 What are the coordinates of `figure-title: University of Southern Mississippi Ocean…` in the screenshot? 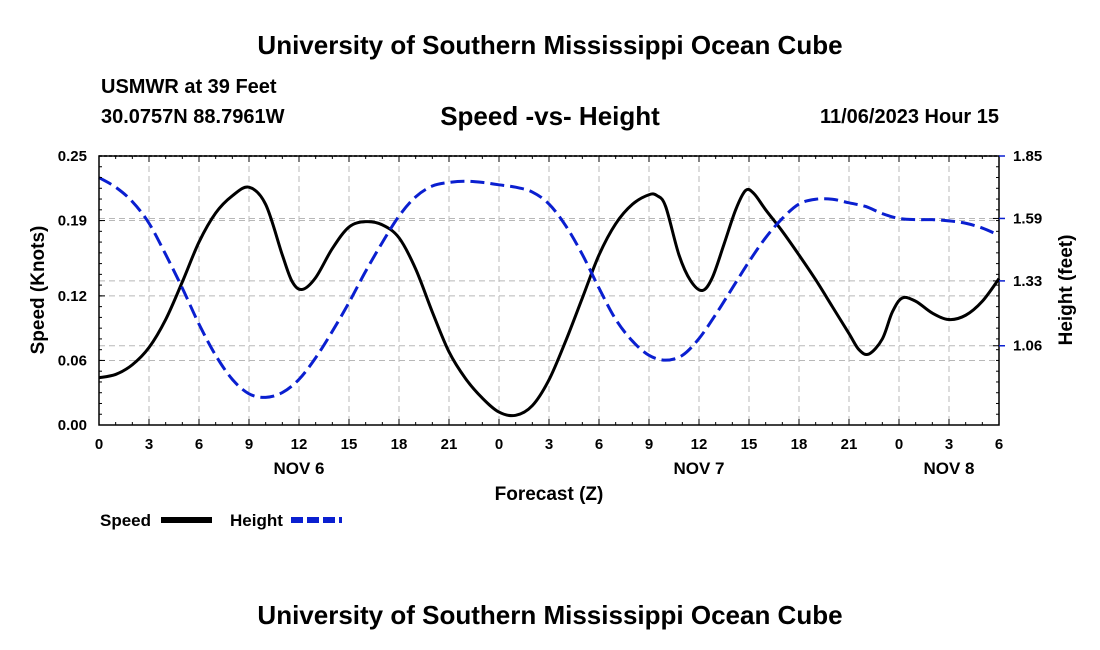 It's located at (550, 45).